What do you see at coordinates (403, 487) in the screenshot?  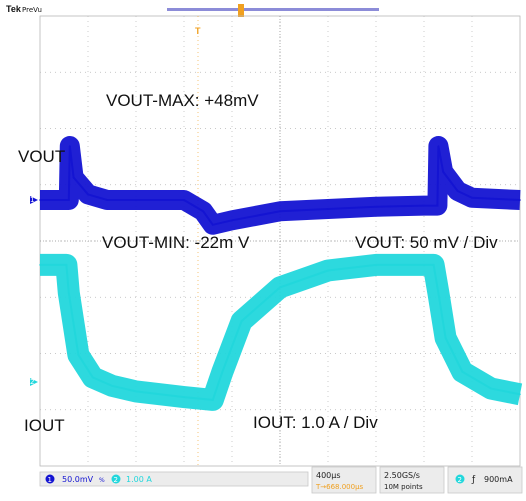 I see `svg-text: 10M points` at bounding box center [403, 487].